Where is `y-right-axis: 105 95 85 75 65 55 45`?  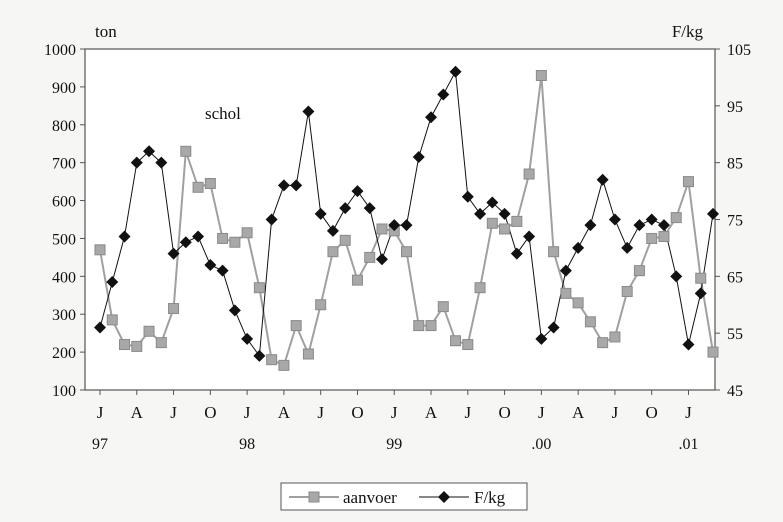
y-right-axis: 105 95 85 75 65 55 45 is located at coordinates (733, 221).